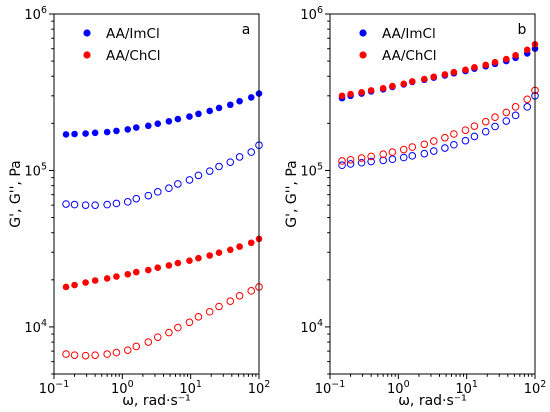 Image resolution: width=550 pixels, height=412 pixels. I want to click on x-tick-label: 10⁰, so click(398, 388).